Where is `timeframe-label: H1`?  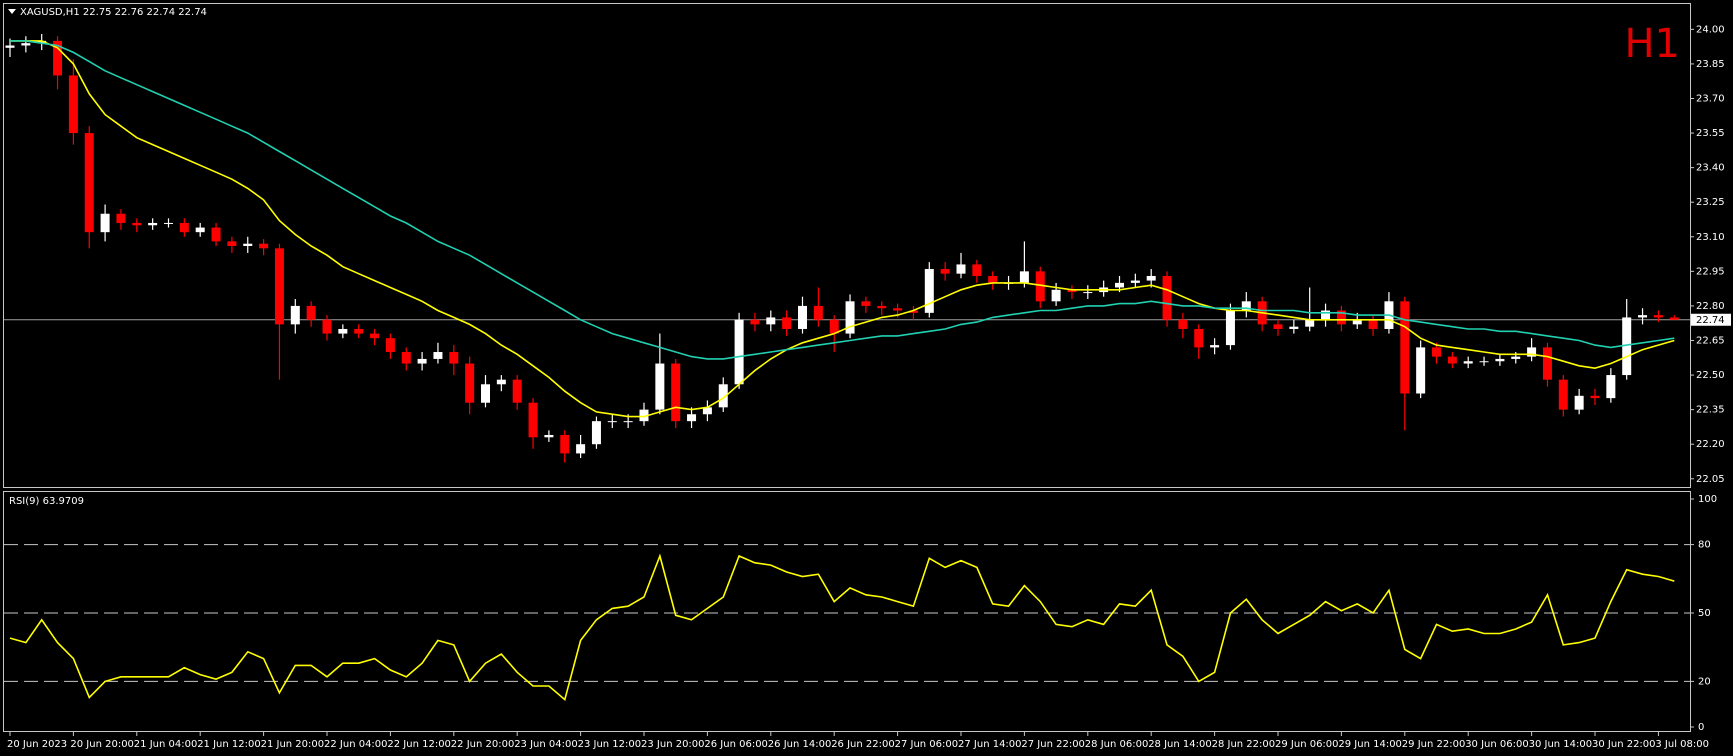 timeframe-label: H1 is located at coordinates (1652, 44).